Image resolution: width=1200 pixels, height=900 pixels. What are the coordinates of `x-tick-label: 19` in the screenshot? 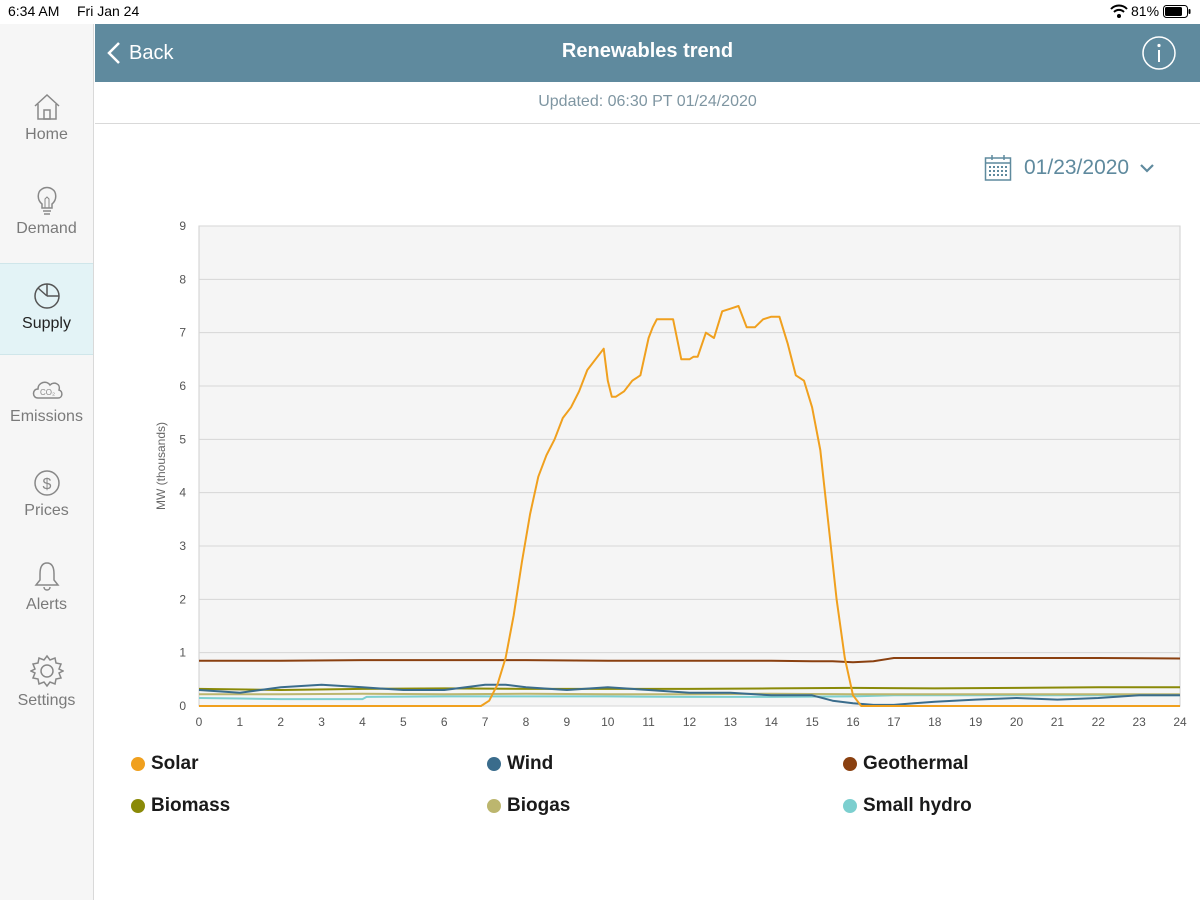 It's located at (976, 722).